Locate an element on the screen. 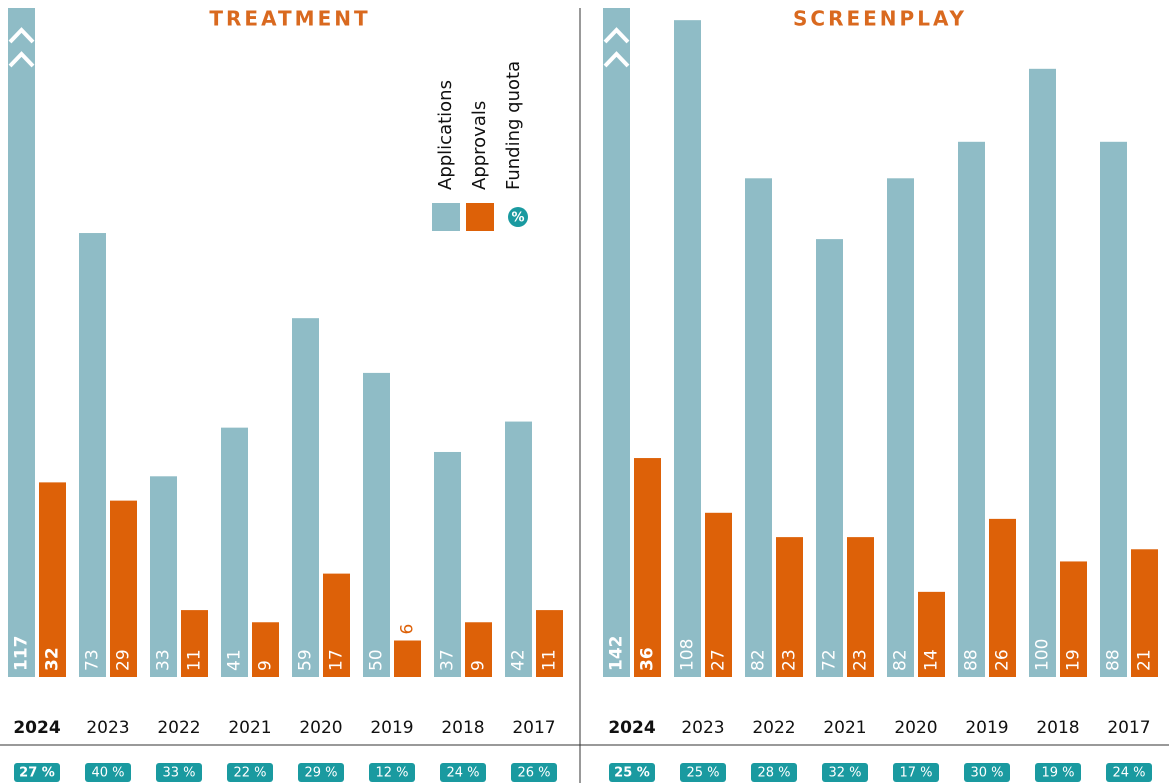 This screenshot has height=783, width=1169. legend-swatch is located at coordinates (480, 217).